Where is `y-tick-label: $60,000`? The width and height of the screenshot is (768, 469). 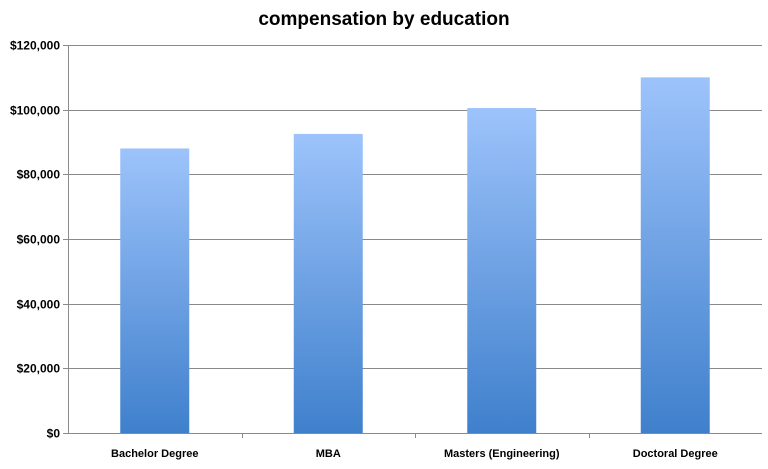 y-tick-label: $60,000 is located at coordinates (39, 240).